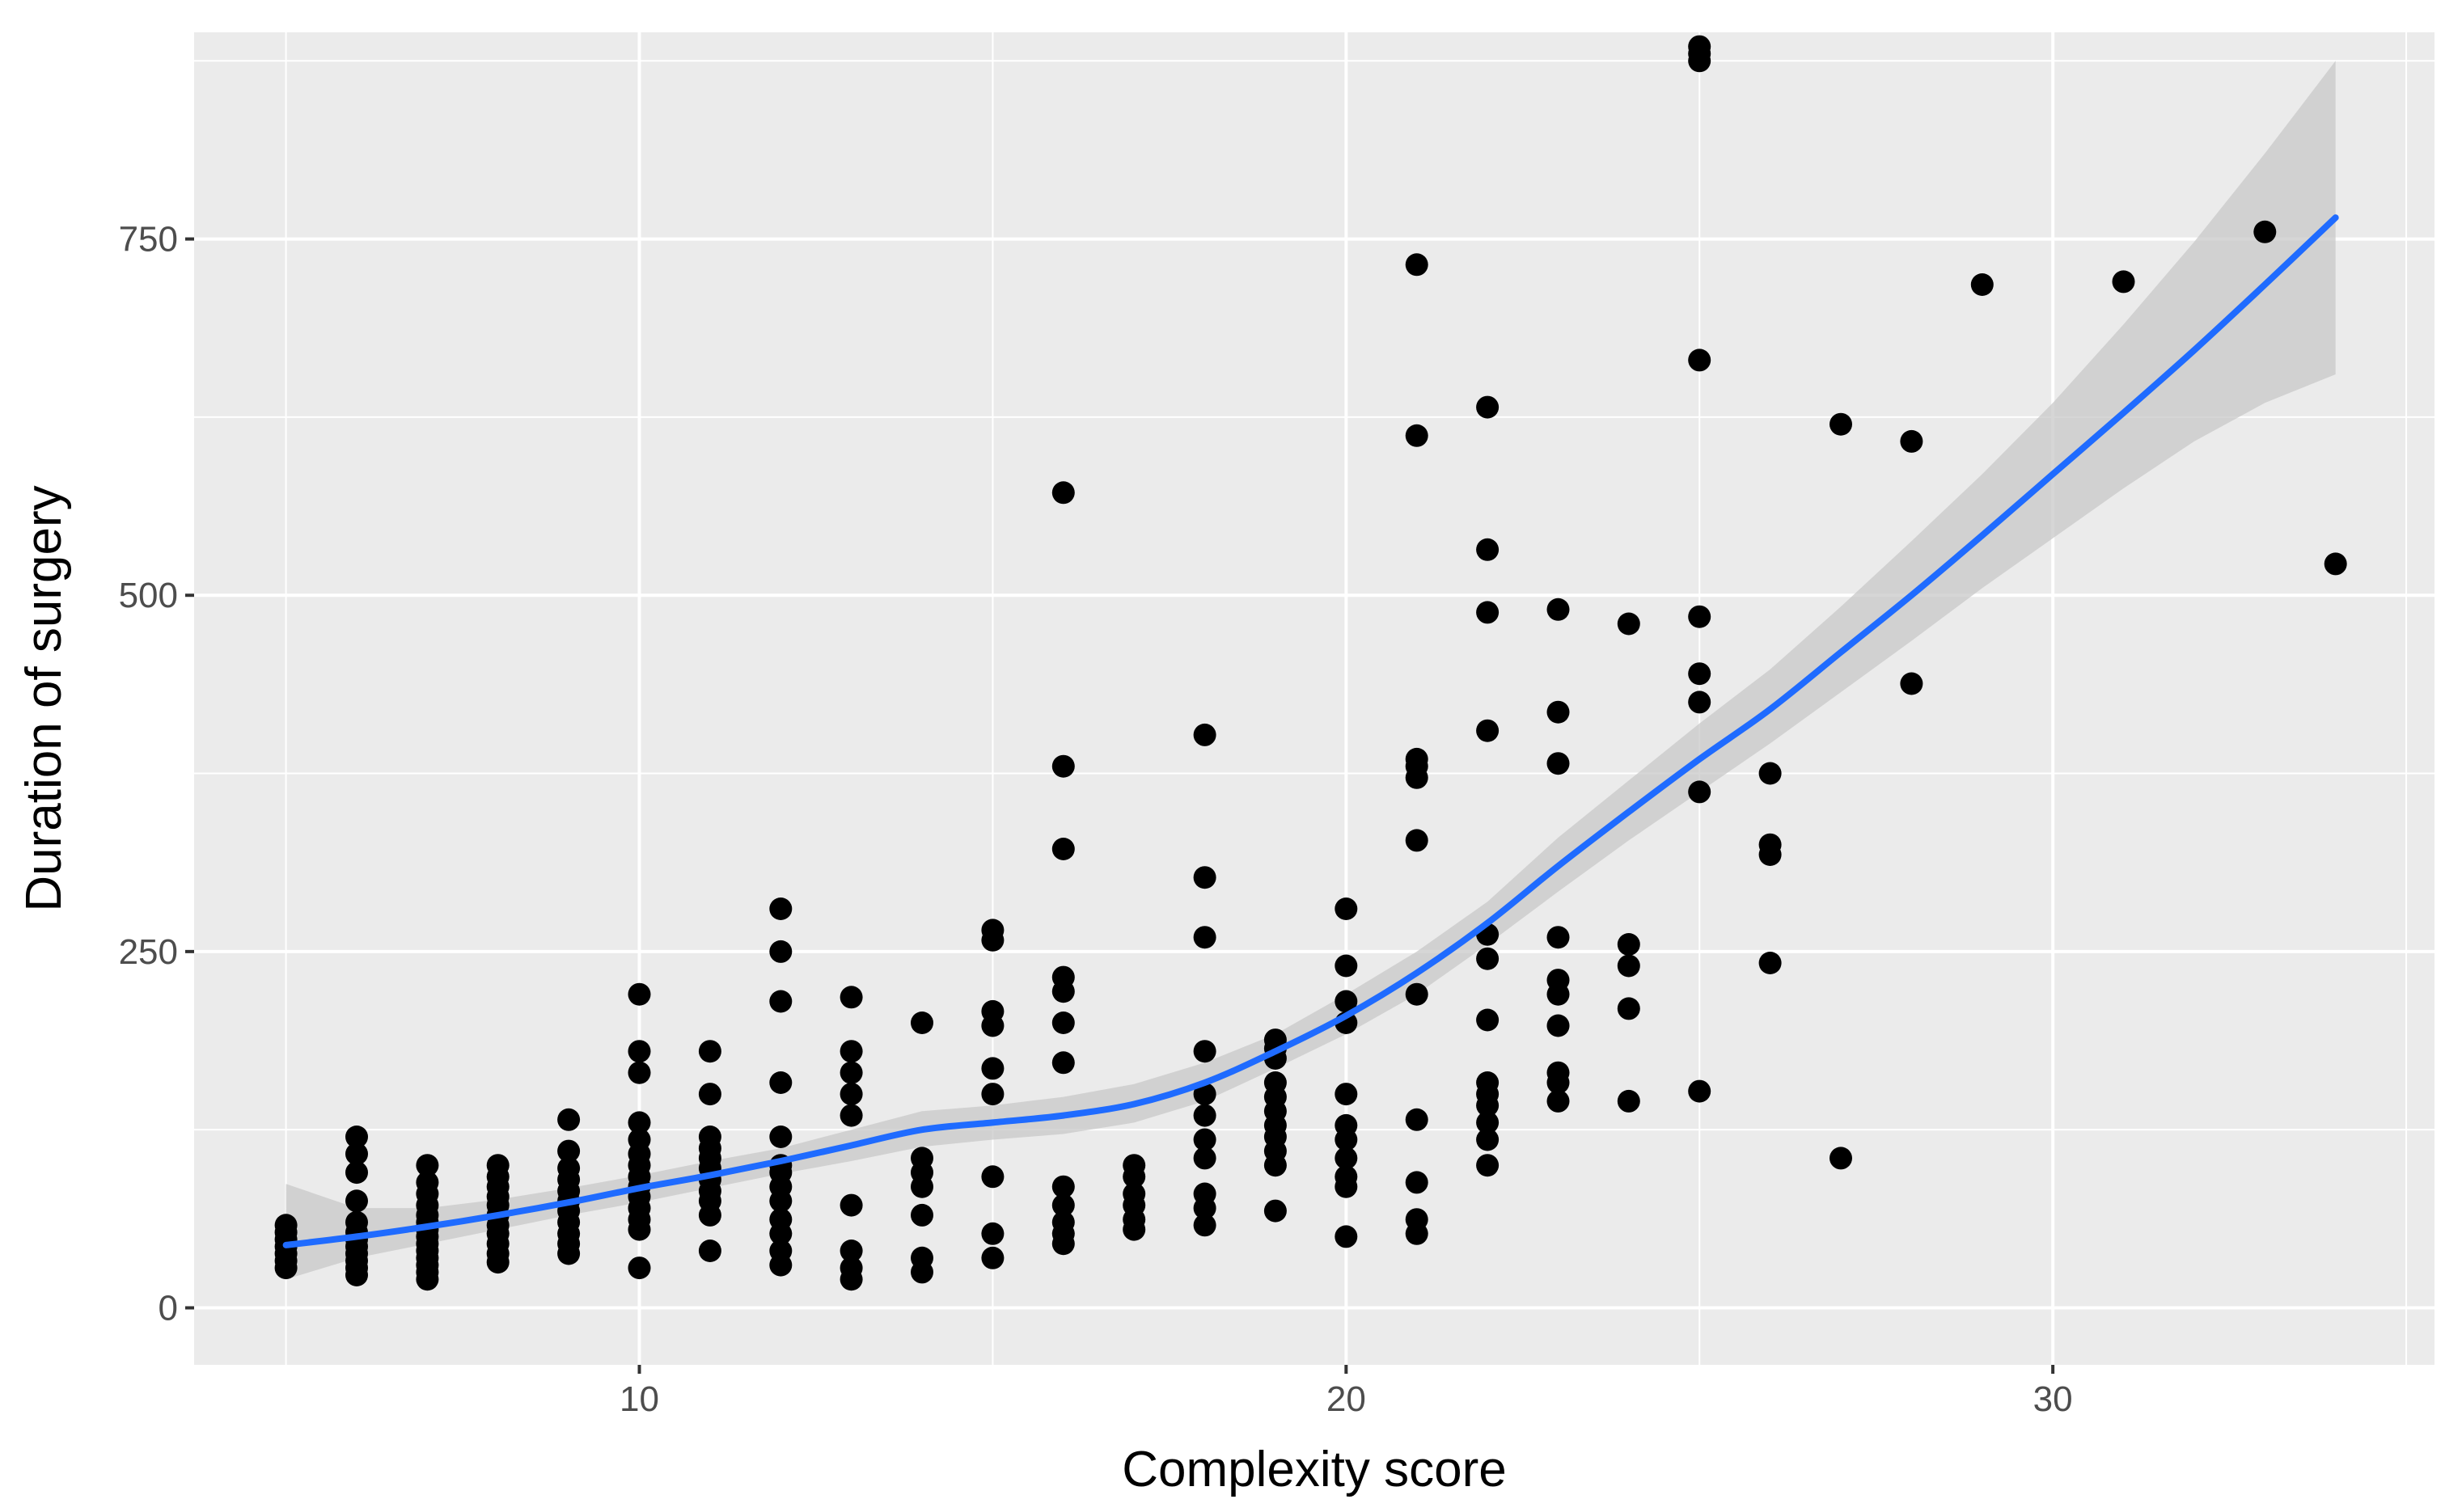 This screenshot has height=1512, width=2445. Describe the element at coordinates (2053, 1399) in the screenshot. I see `x-tick-label: 30` at that location.